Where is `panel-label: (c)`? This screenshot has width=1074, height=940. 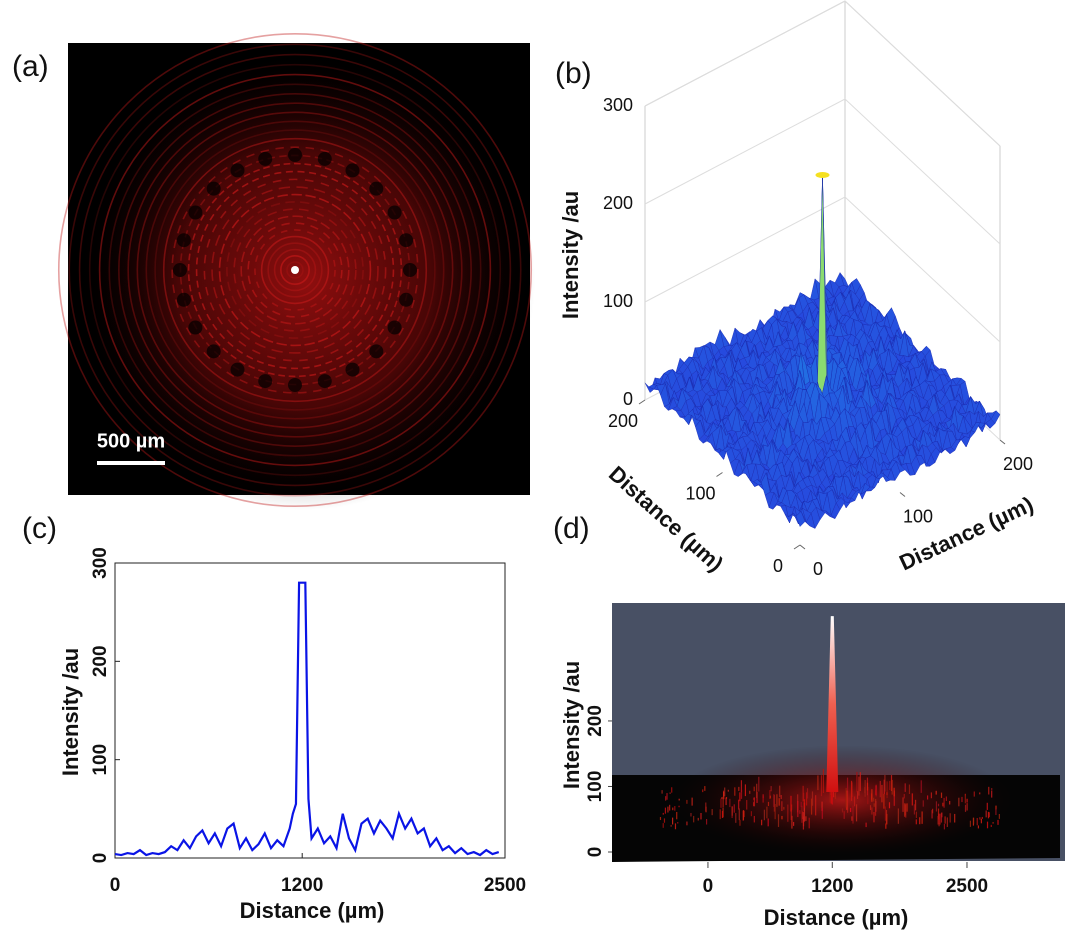 panel-label: (c) is located at coordinates (39, 528).